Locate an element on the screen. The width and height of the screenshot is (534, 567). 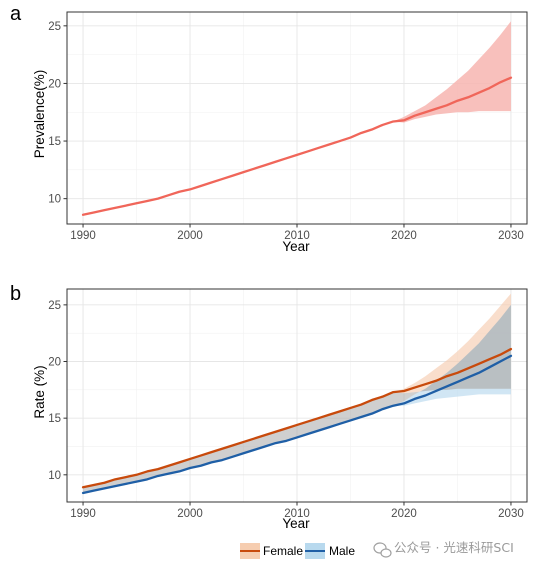
panel-a-y-axis-title: Prevalence(%) is located at coordinates (39, 114).